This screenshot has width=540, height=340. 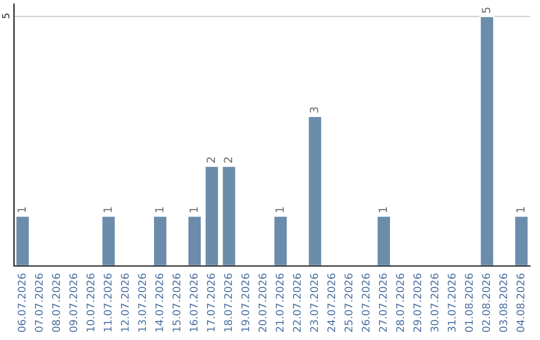 What do you see at coordinates (366, 303) in the screenshot?
I see `x-tick-label: 26.07.2026` at bounding box center [366, 303].